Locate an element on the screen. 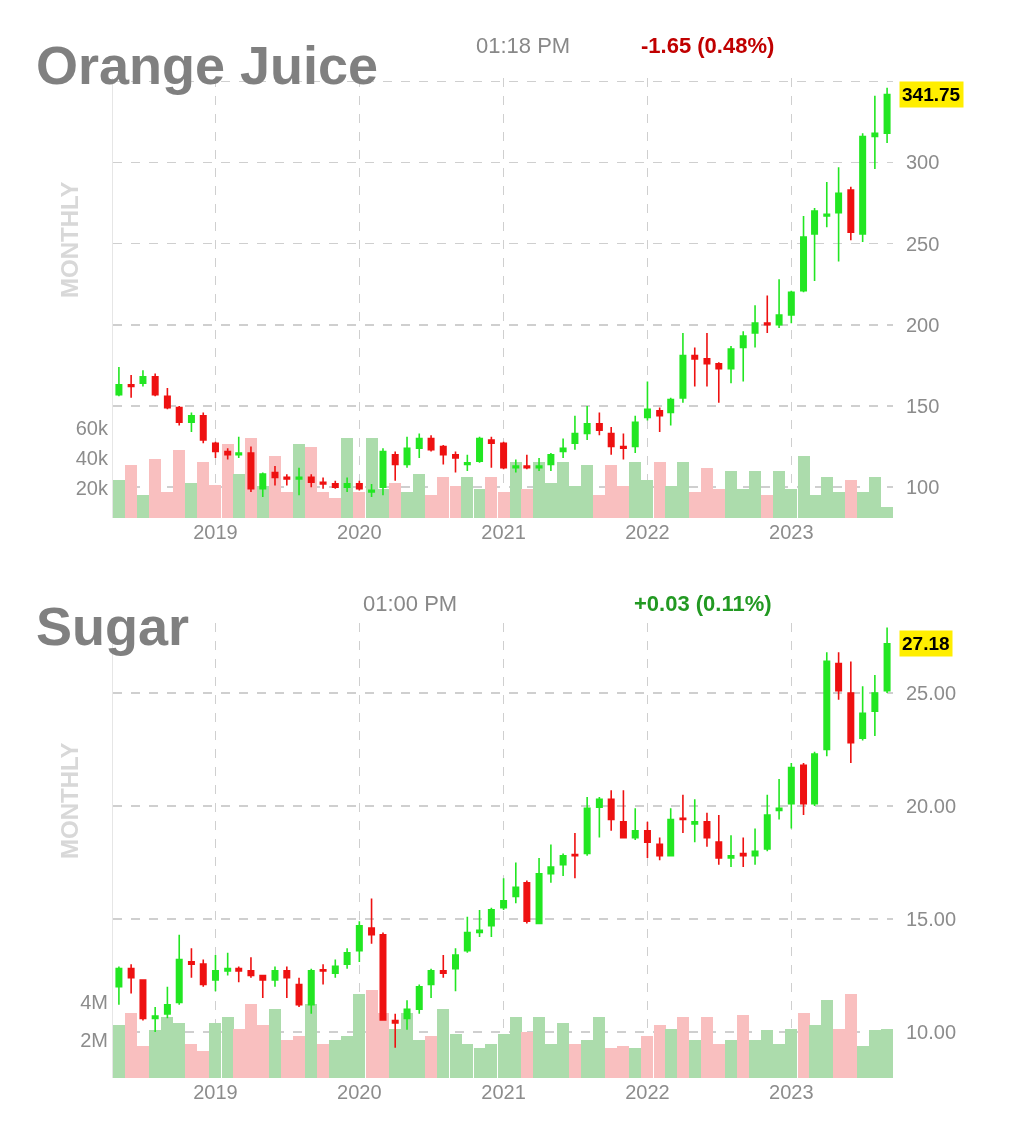 This screenshot has height=1133, width=1033. x-tick-label: 2022 is located at coordinates (647, 1092).